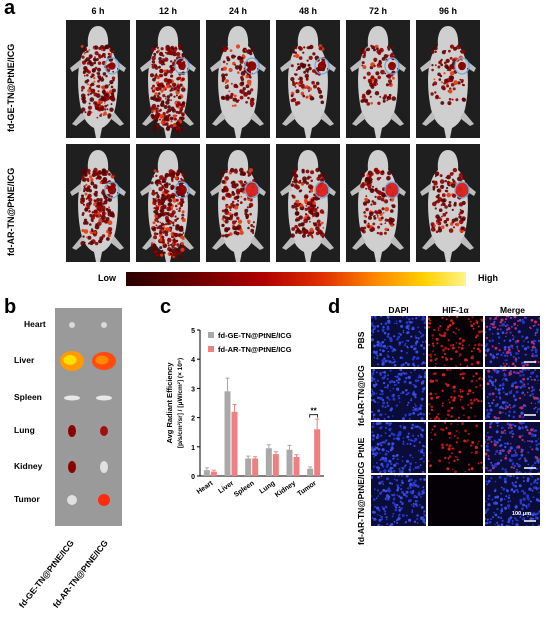 The image size is (546, 632). Describe the element at coordinates (455, 310) in the screenshot. I see `channel-header: HIF-1α` at that location.